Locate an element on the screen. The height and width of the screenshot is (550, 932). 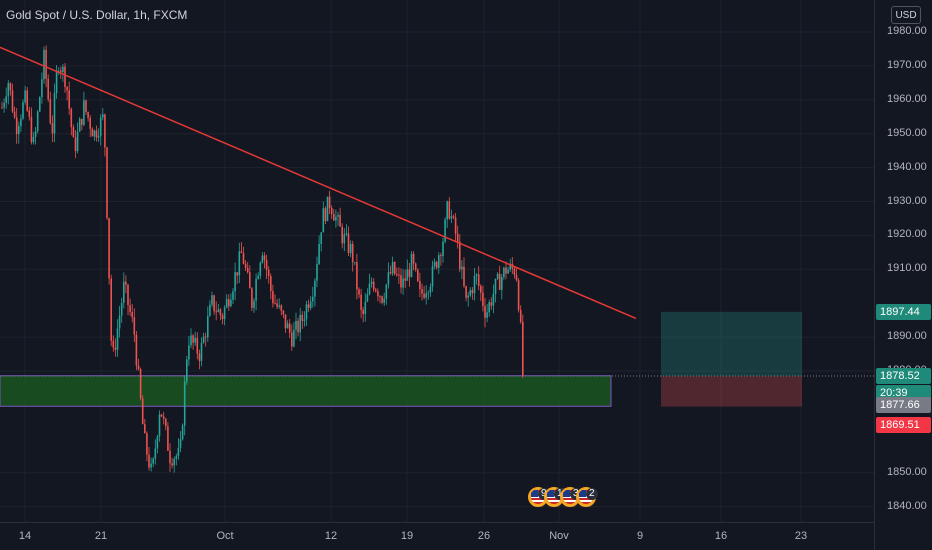
price-tick-label: 1850.00 is located at coordinates (907, 471).